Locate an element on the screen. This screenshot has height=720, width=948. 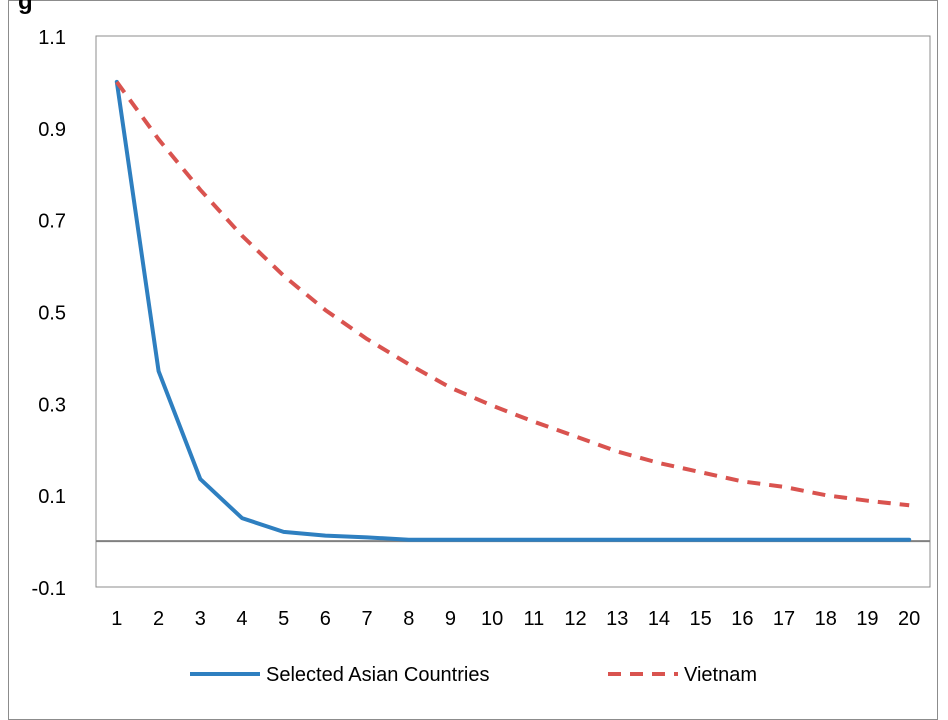
x-tick-label: 7 is located at coordinates (366, 619).